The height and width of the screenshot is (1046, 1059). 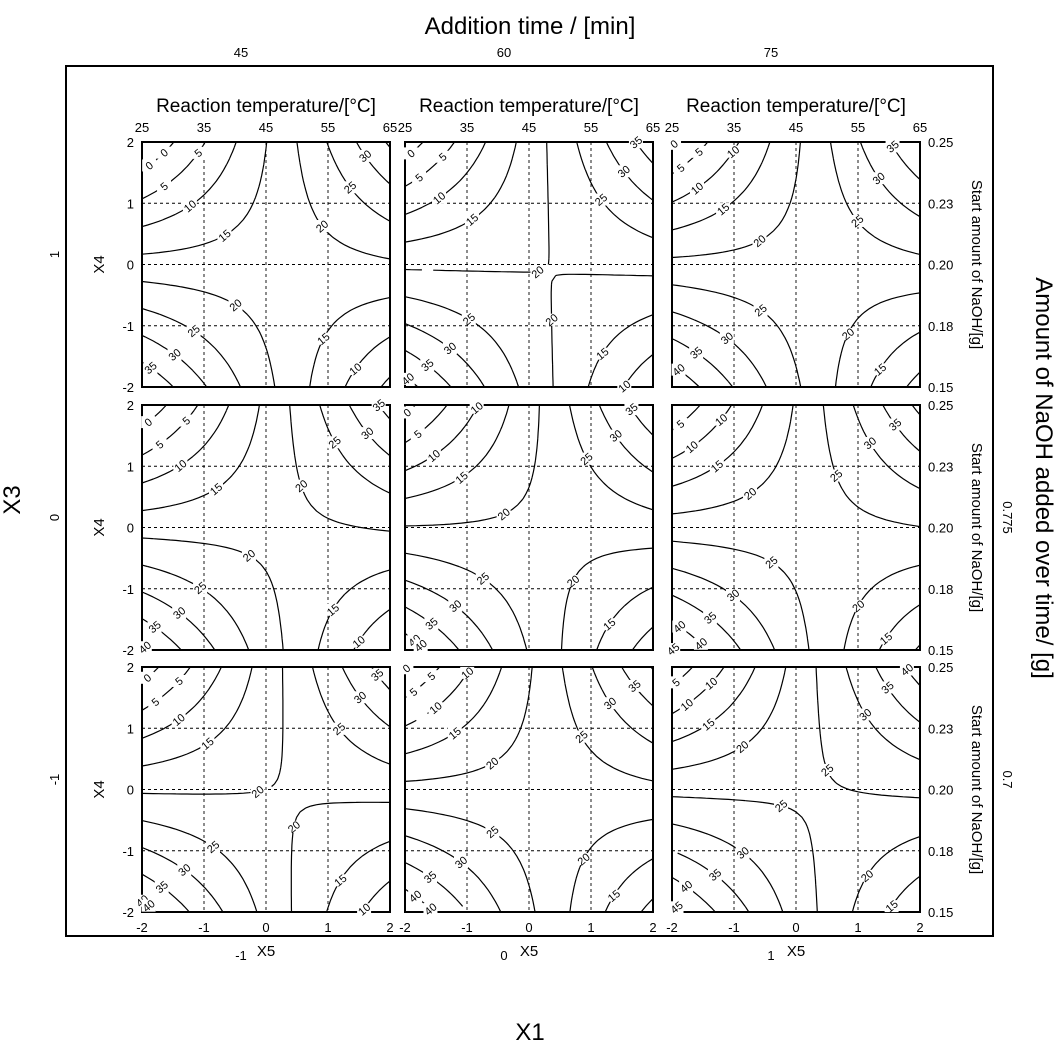 I want to click on panel-right-tick-label: 0.25, so click(x=940, y=405).